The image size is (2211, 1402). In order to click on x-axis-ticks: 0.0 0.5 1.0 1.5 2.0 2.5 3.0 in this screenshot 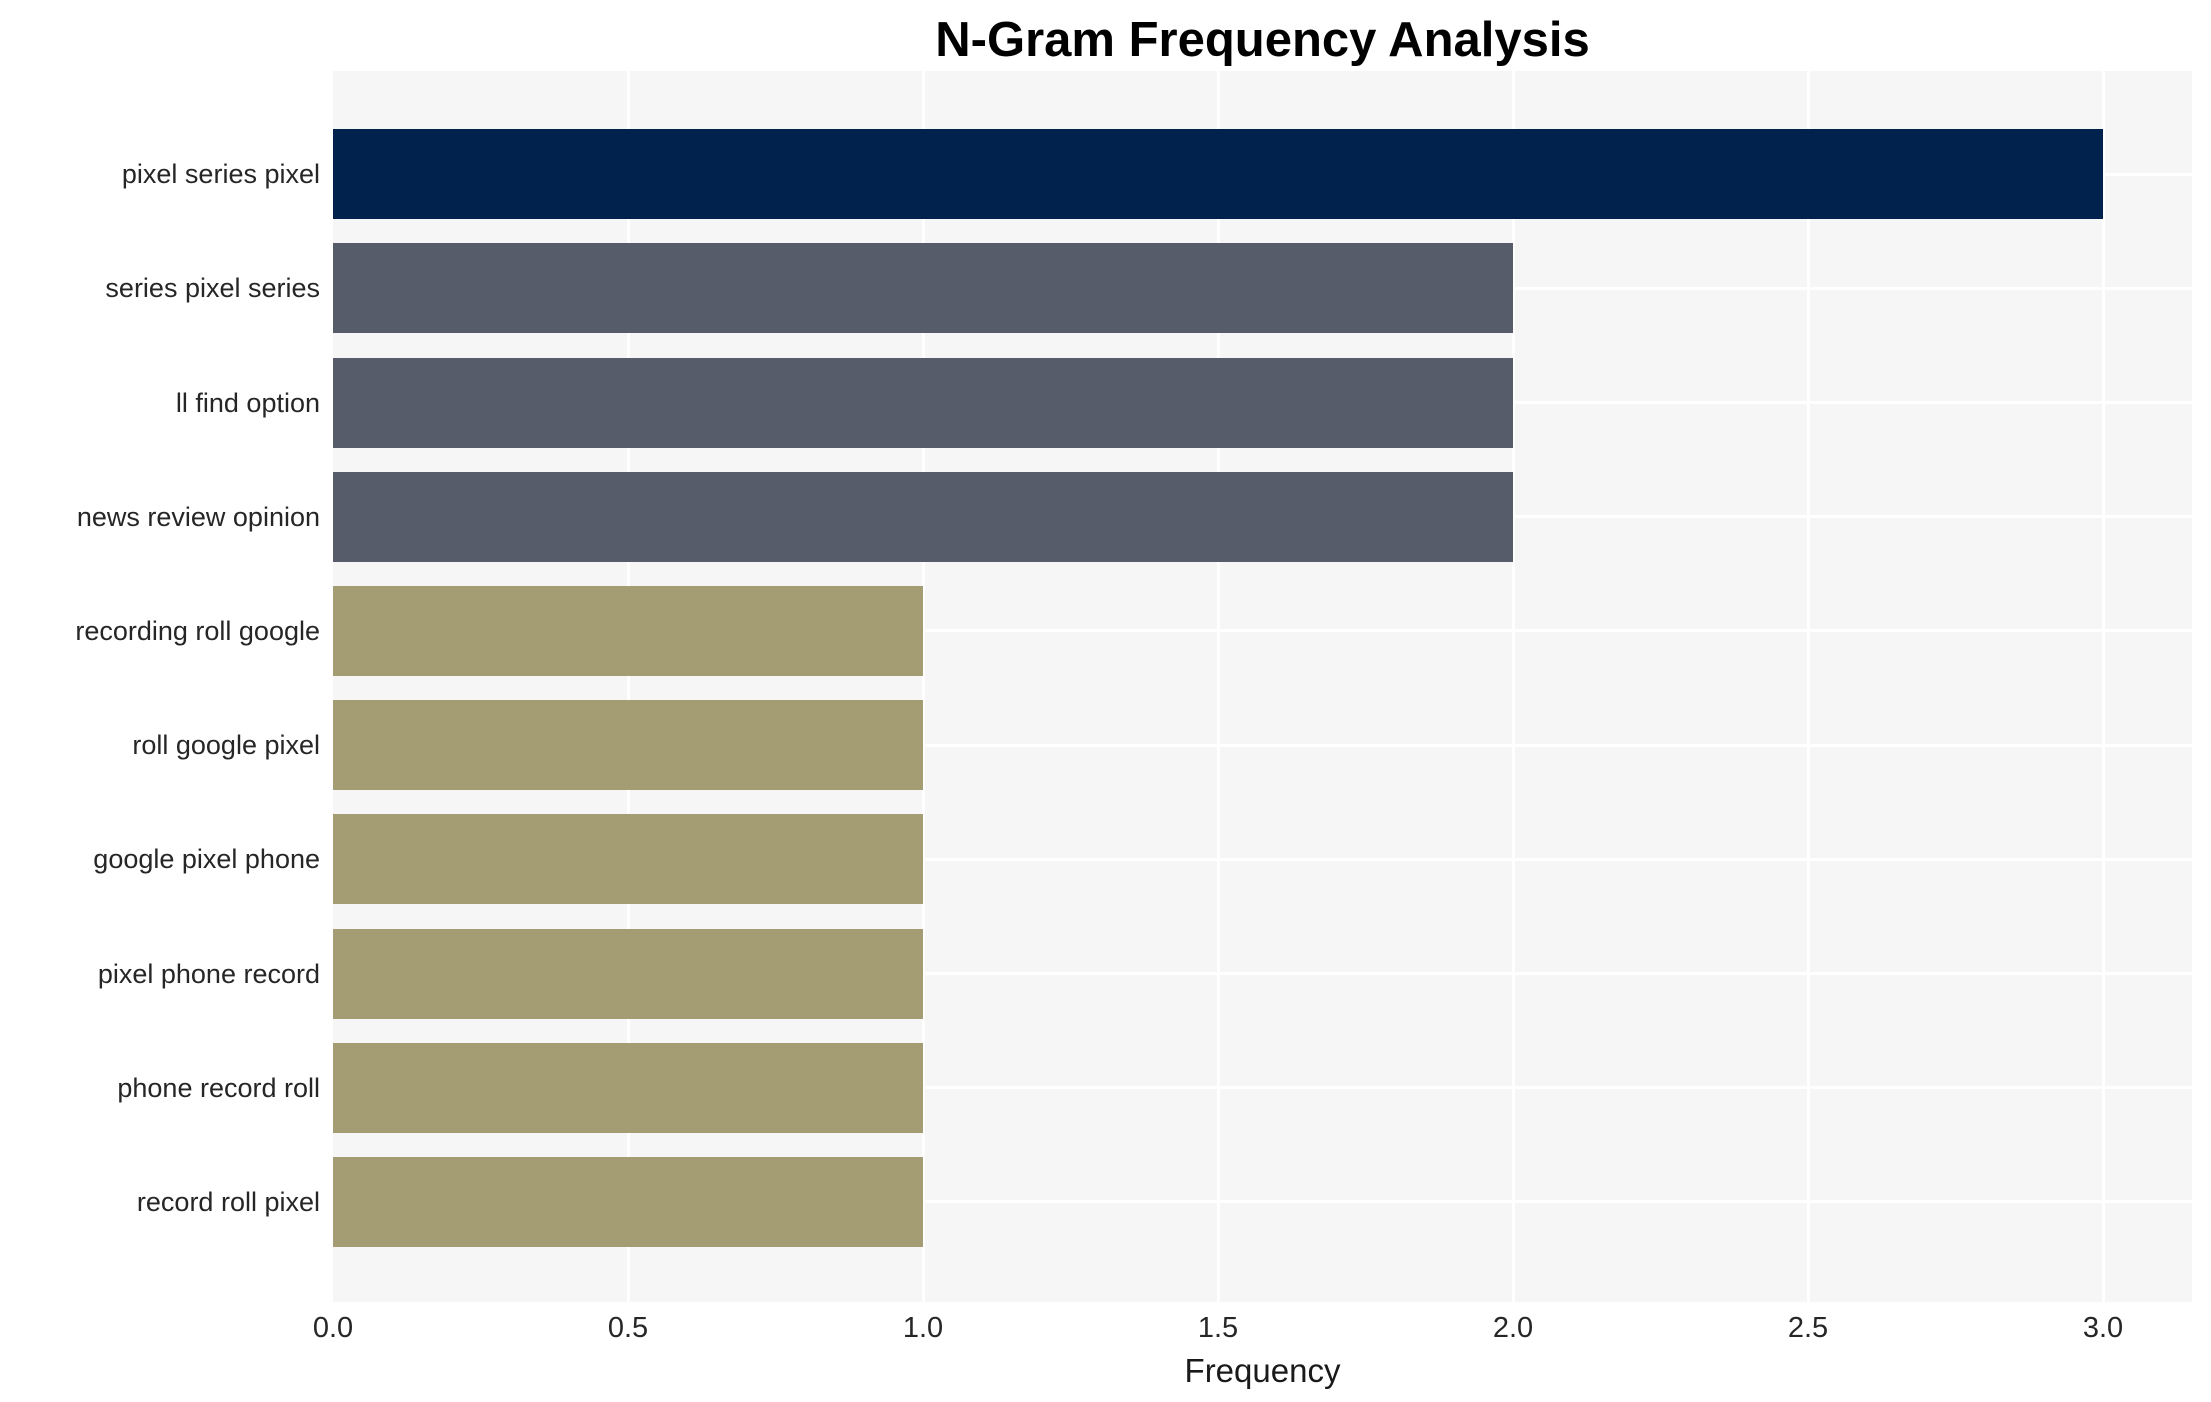, I will do `click(1105, 1330)`.